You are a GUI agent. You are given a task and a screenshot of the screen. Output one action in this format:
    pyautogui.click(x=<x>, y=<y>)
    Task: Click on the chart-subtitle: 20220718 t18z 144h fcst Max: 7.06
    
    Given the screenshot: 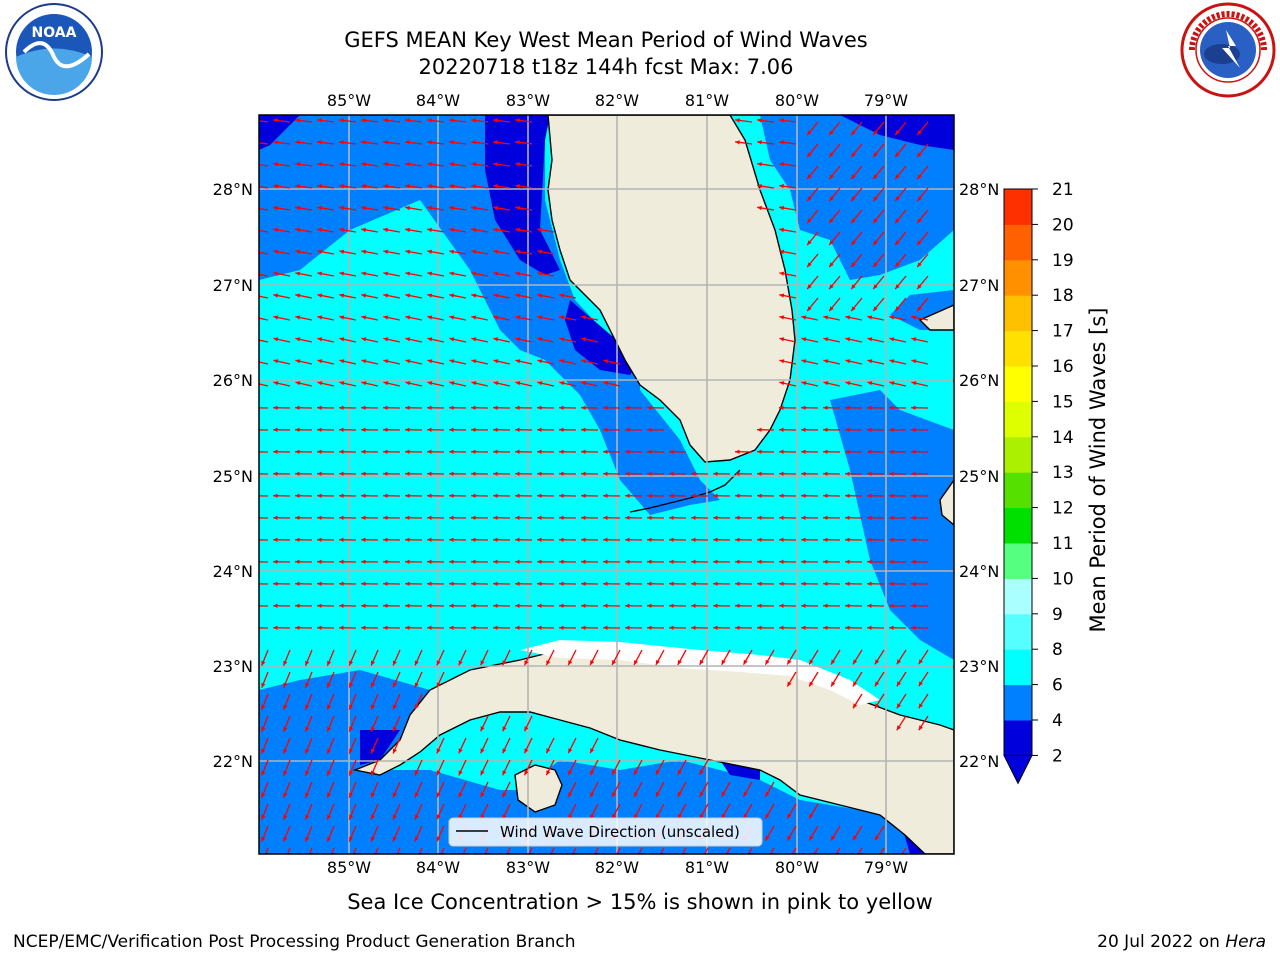 What is the action you would take?
    pyautogui.click(x=606, y=67)
    